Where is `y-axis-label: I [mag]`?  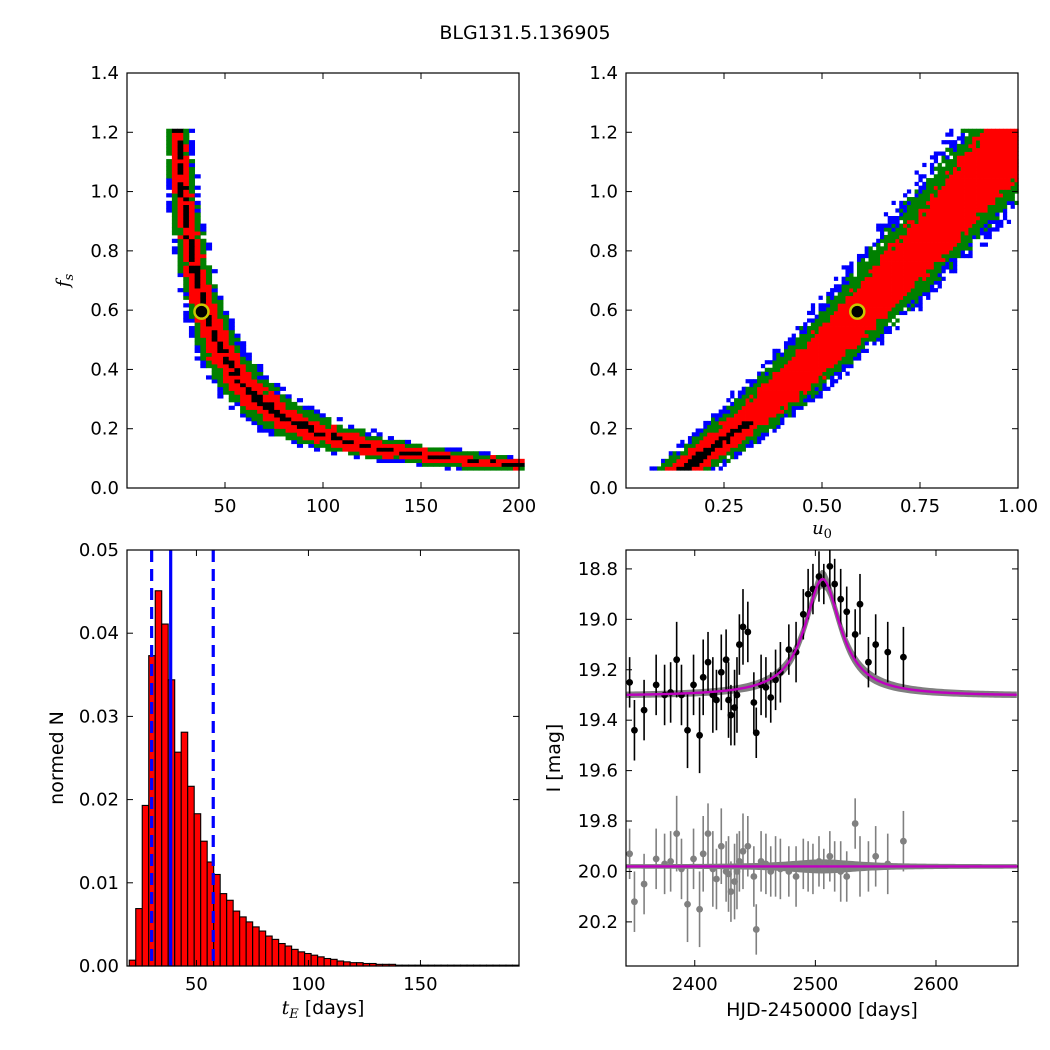
y-axis-label: I [mag] is located at coordinates (554, 758).